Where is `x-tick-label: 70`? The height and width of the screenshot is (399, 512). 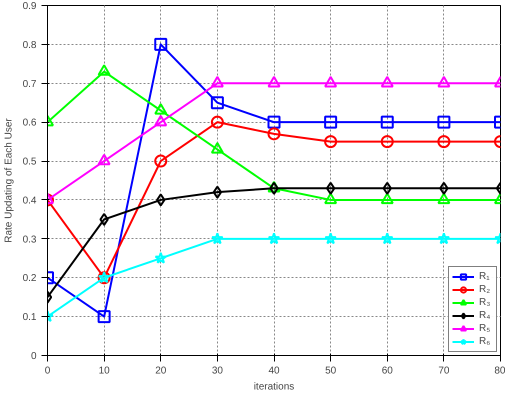
x-tick-label: 70 is located at coordinates (444, 371).